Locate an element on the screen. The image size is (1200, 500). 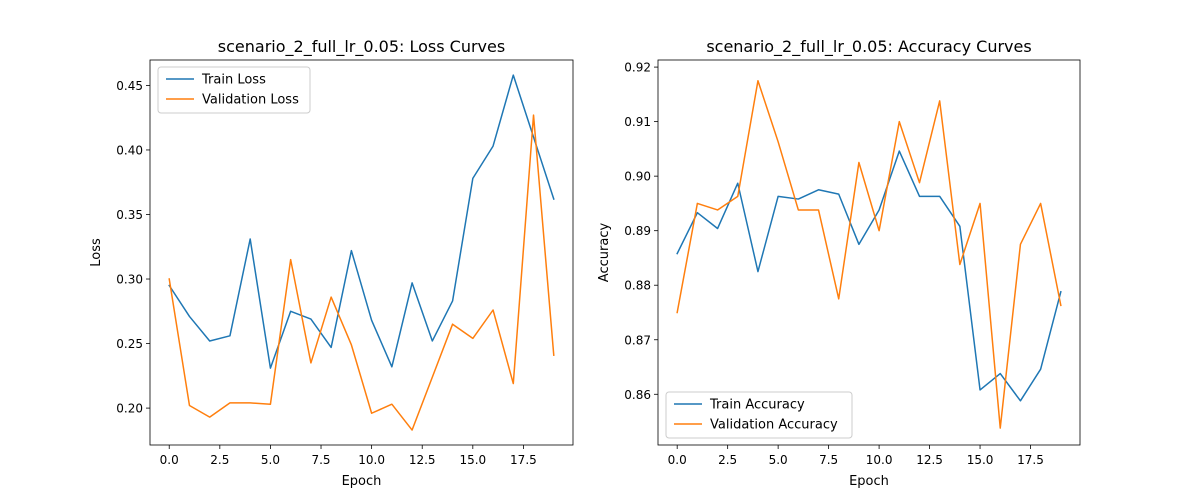
y-tick-label: 0.92 is located at coordinates (637, 68).